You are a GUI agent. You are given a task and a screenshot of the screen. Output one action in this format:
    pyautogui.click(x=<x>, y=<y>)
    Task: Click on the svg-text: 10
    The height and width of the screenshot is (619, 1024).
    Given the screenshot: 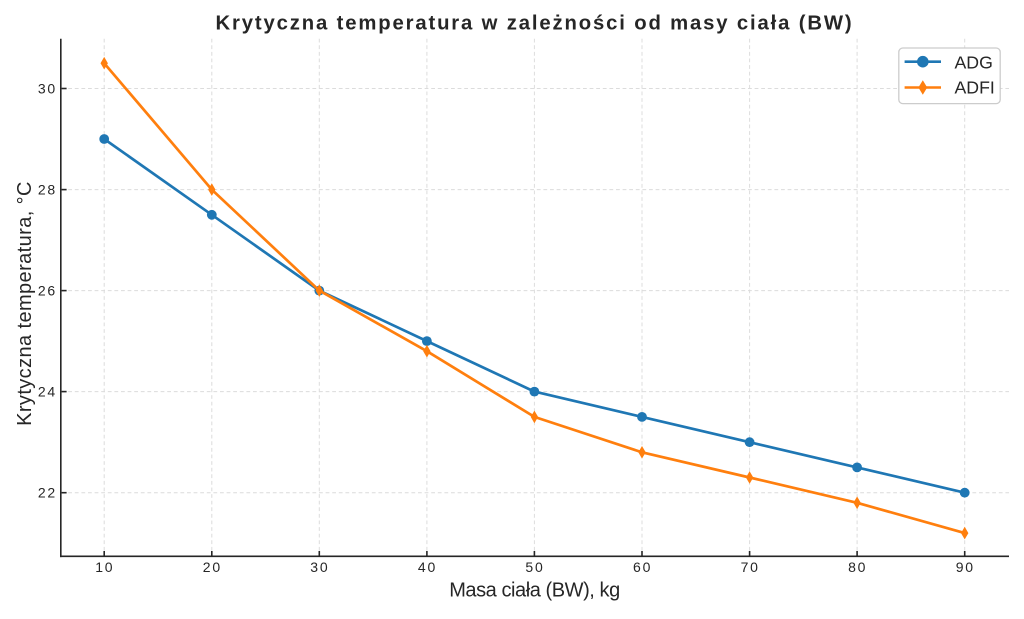 What is the action you would take?
    pyautogui.click(x=104, y=567)
    